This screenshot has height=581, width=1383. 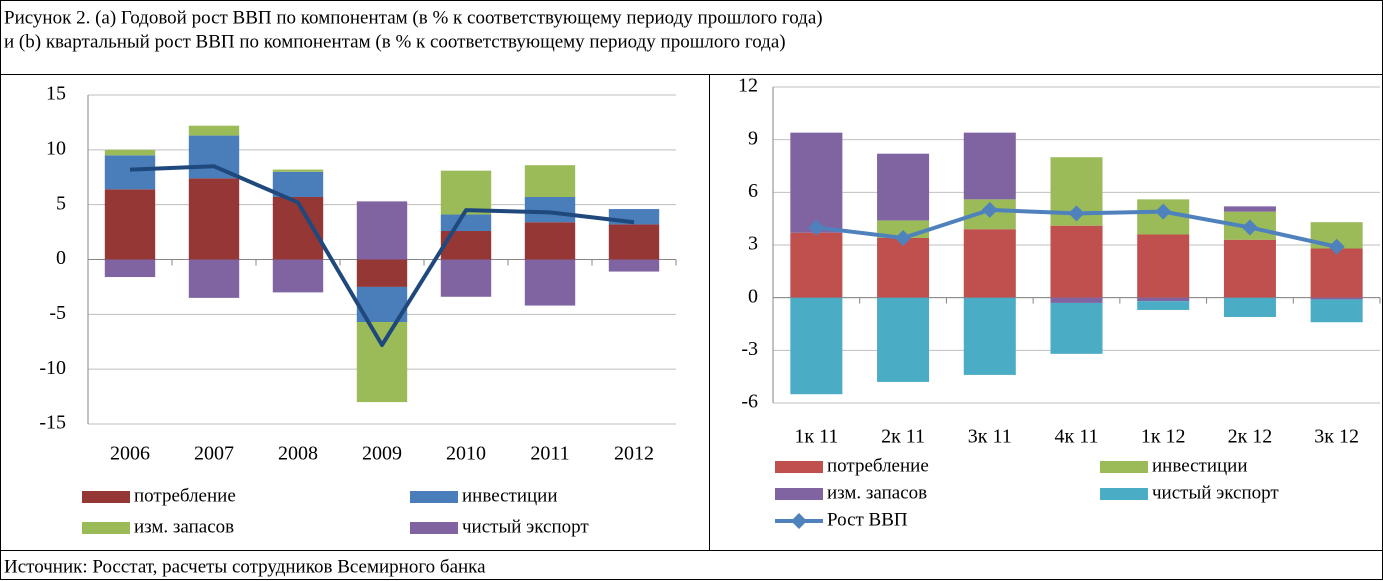 I want to click on x-tick-label: 2010, so click(x=466, y=454).